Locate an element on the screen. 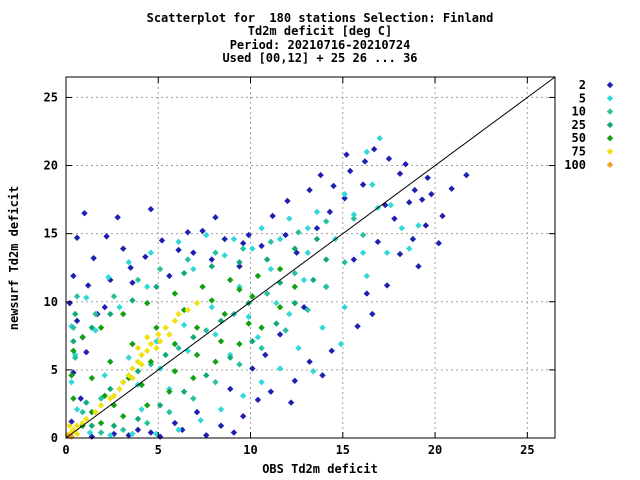 The image size is (640, 480). y-tick-label: 15 is located at coordinates (51, 234).